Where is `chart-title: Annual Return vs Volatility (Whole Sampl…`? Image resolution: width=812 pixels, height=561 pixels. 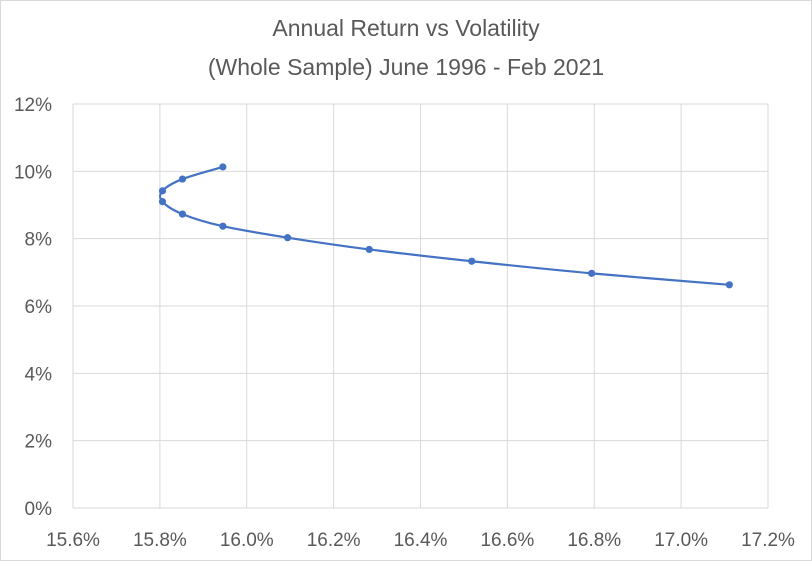 chart-title: Annual Return vs Volatility (Whole Sampl… is located at coordinates (406, 47).